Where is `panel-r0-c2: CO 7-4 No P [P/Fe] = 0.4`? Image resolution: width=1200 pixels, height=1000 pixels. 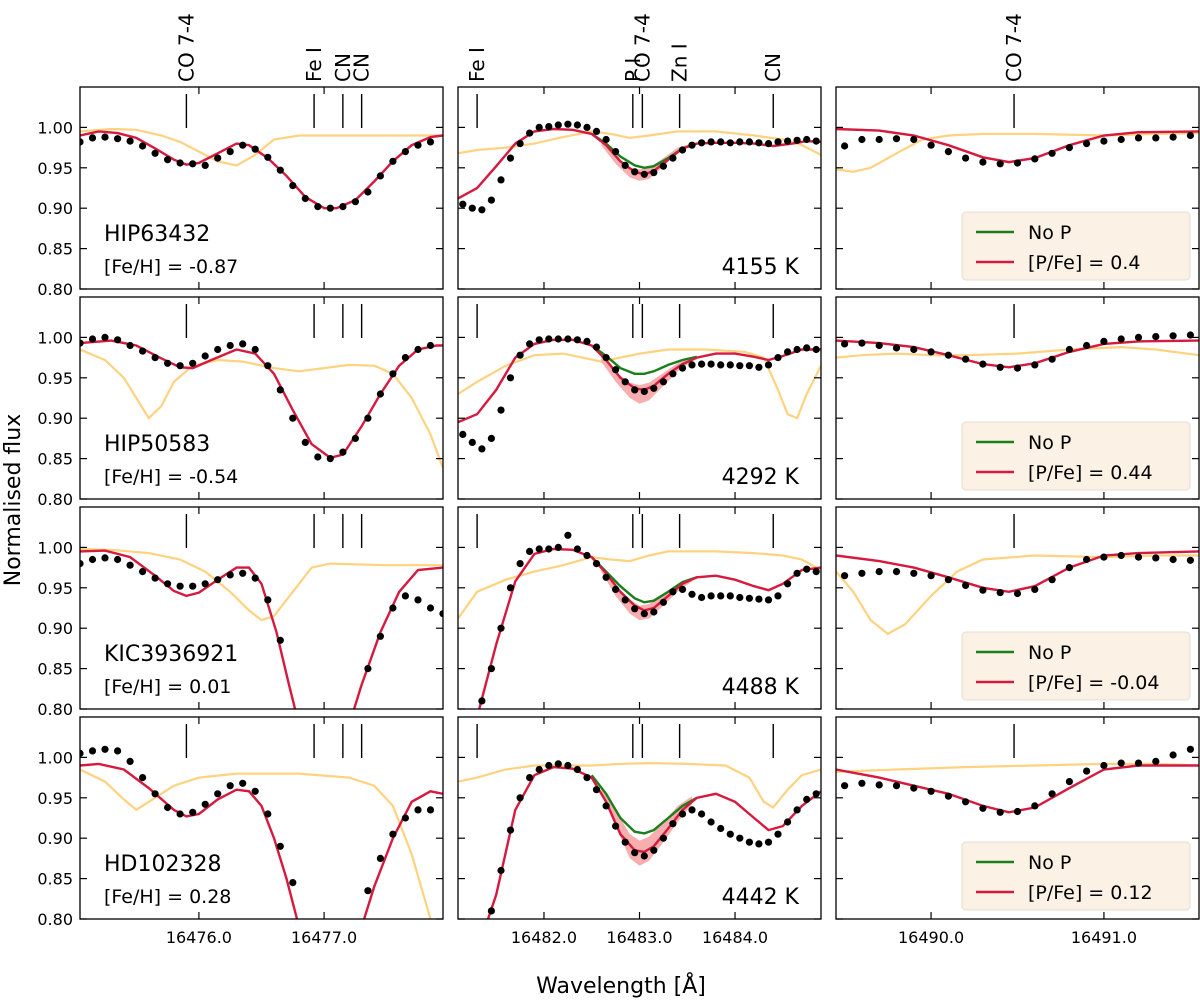 panel-r0-c2: CO 7-4 No P [P/Fe] = 0.4 is located at coordinates (1017, 151).